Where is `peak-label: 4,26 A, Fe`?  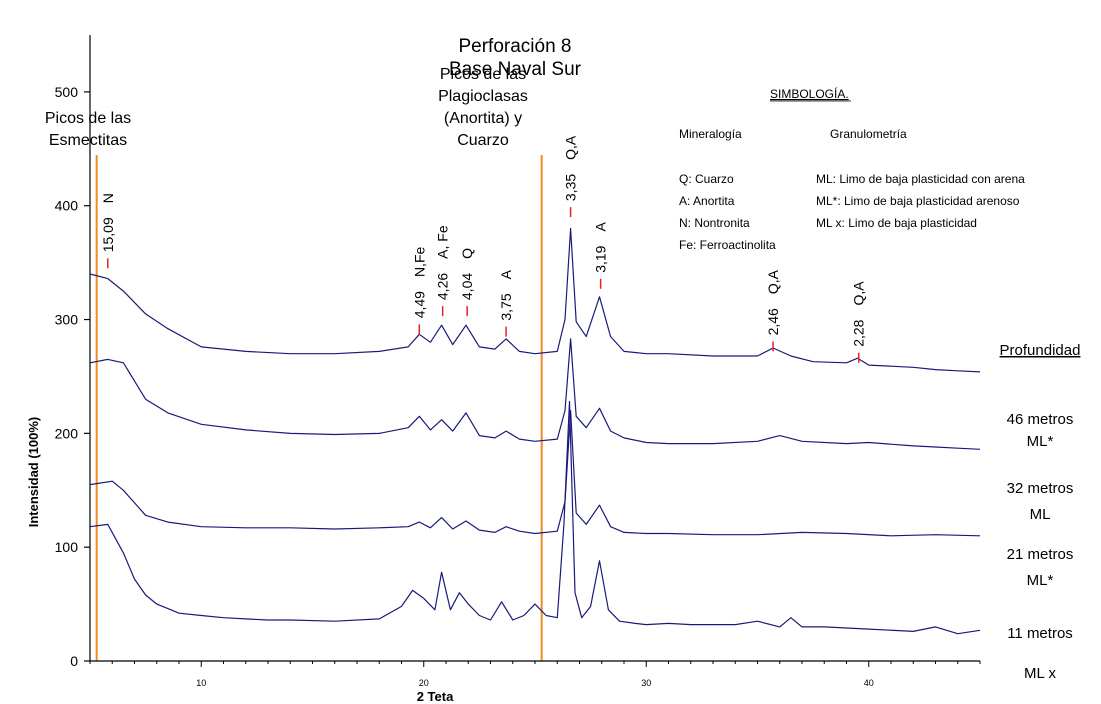 peak-label: 4,26 A, Fe is located at coordinates (443, 262).